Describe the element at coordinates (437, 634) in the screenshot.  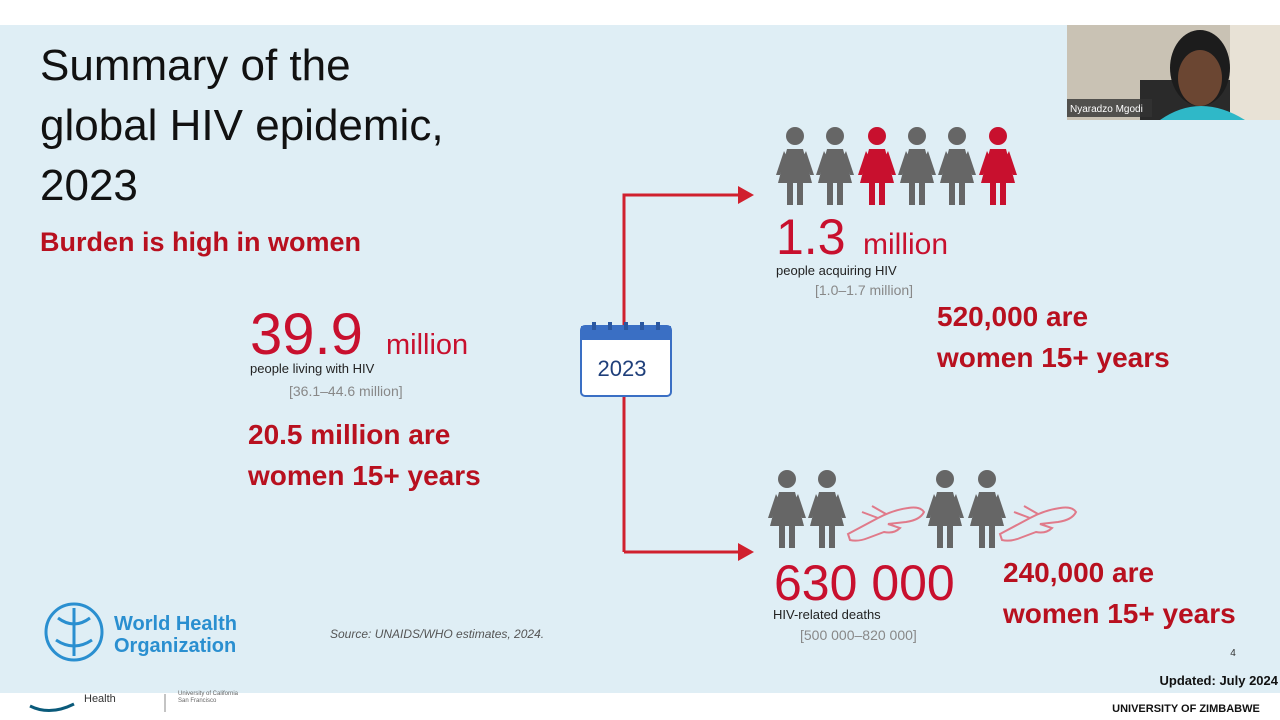
I see `source: Source: UNAIDS/WHO estimates, 2024.` at that location.